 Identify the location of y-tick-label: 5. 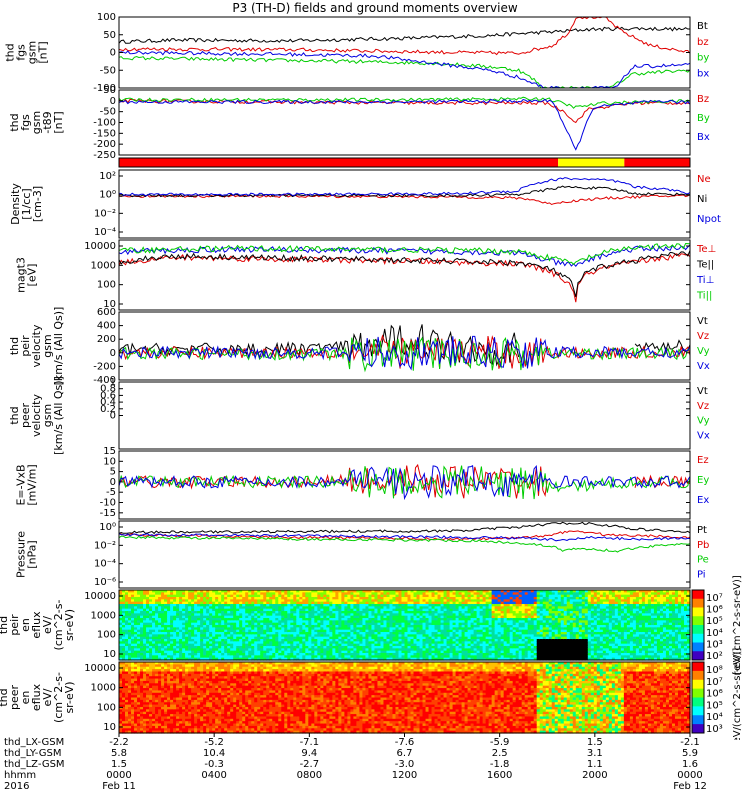
(113, 472).